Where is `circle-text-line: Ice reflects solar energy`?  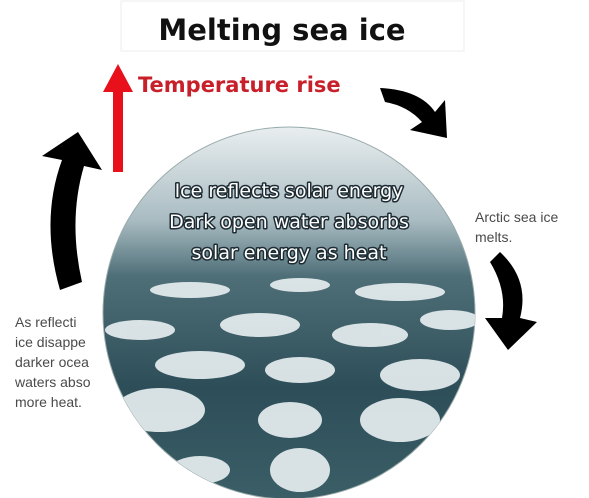
circle-text-line: Ice reflects solar energy is located at coordinates (289, 191).